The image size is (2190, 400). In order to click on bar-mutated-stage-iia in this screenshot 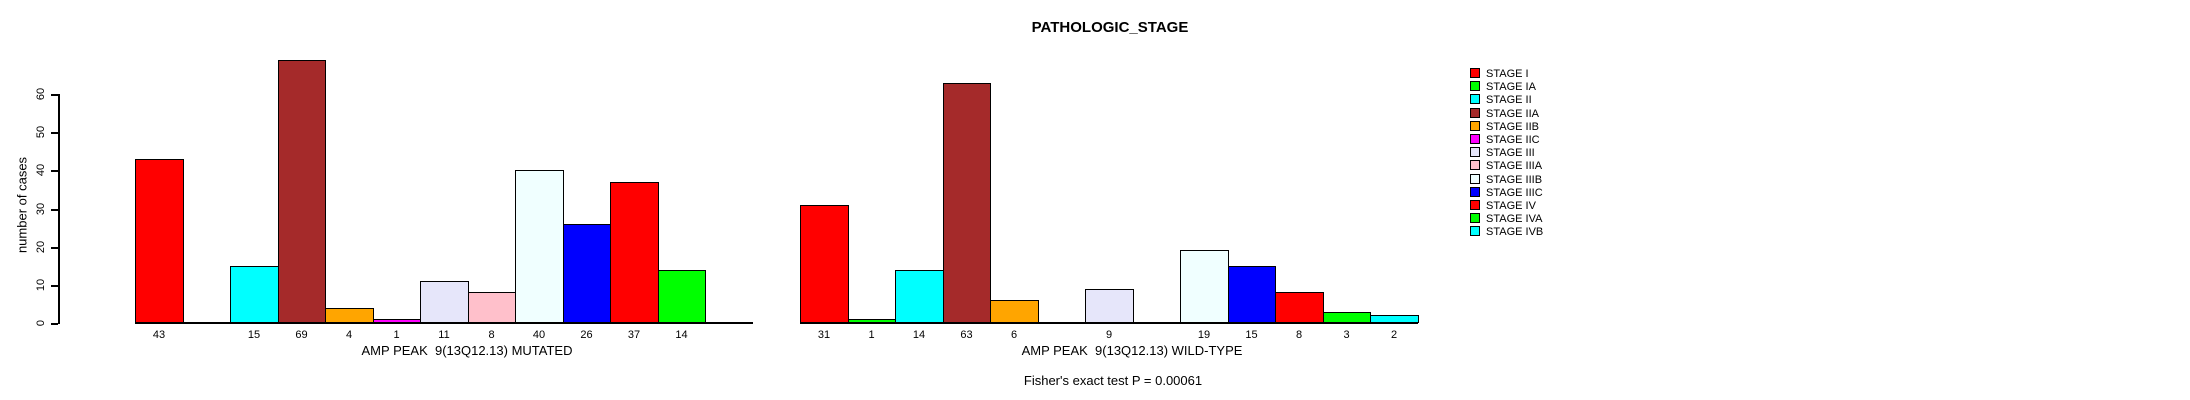, I will do `click(302, 191)`.